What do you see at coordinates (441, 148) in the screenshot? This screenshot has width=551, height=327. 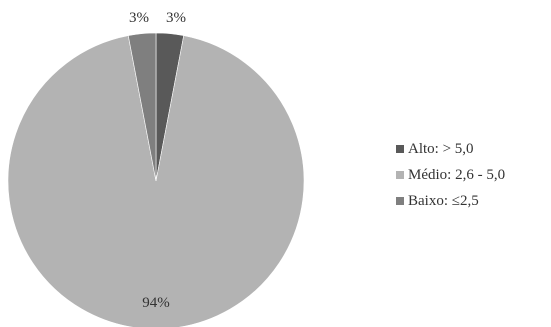 I see `legend-label-alto: Alto: > 5,0` at bounding box center [441, 148].